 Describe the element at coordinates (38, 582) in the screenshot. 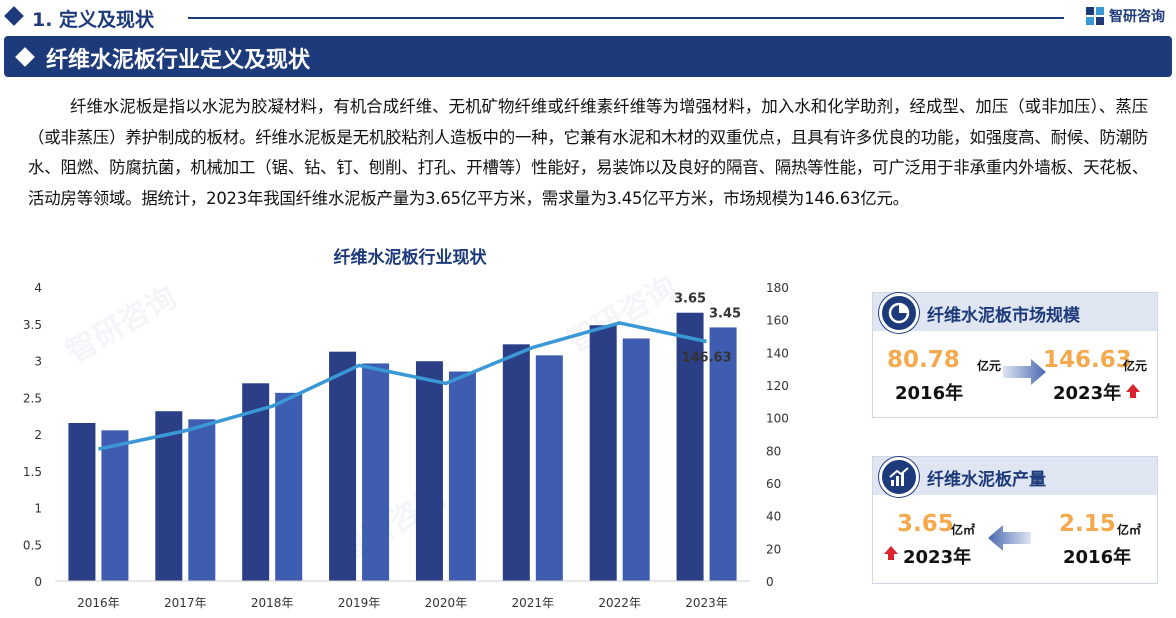

I see `y-left-tick-label: 0` at that location.